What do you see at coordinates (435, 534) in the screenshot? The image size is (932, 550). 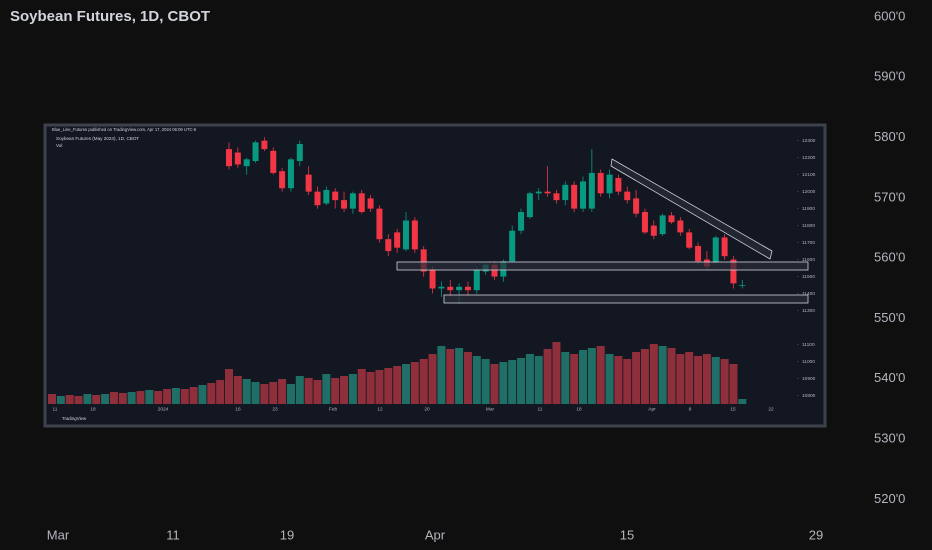 I see `time-axis-label: Apr` at bounding box center [435, 534].